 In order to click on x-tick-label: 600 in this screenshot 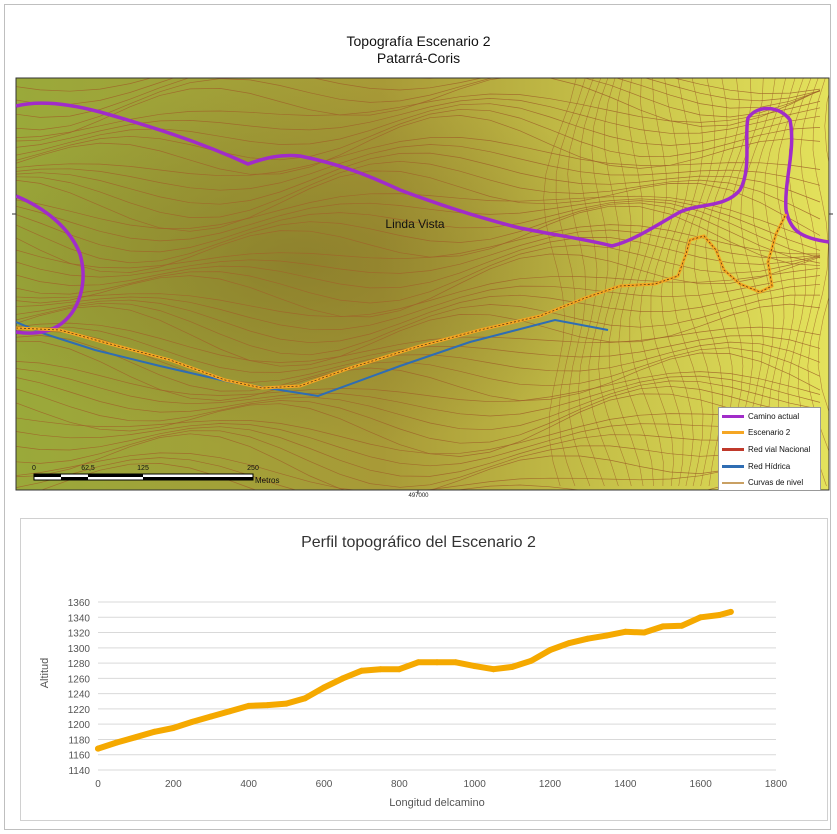, I will do `click(324, 784)`.